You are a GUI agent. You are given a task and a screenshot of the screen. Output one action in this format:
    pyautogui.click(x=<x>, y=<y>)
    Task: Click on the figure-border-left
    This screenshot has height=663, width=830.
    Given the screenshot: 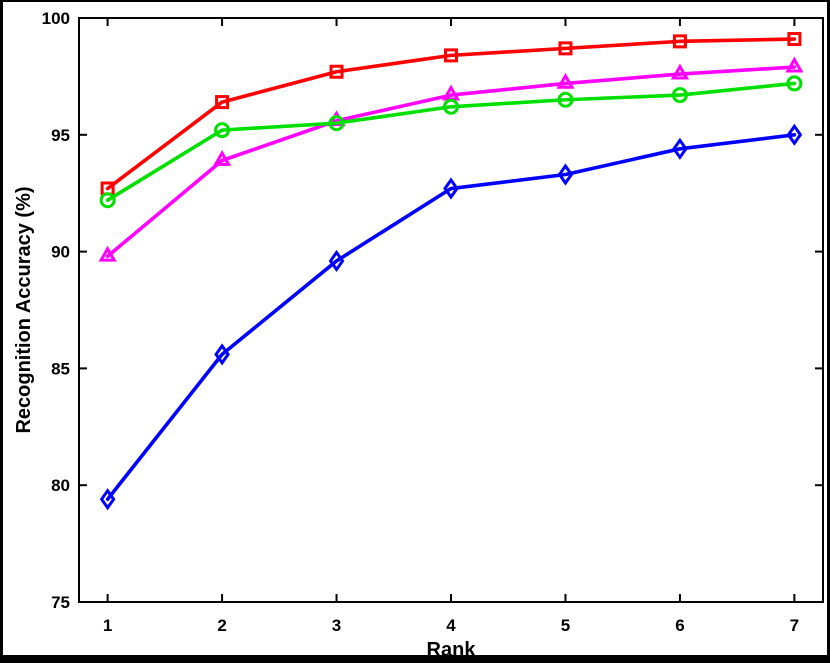 What is the action you would take?
    pyautogui.click(x=1, y=331)
    